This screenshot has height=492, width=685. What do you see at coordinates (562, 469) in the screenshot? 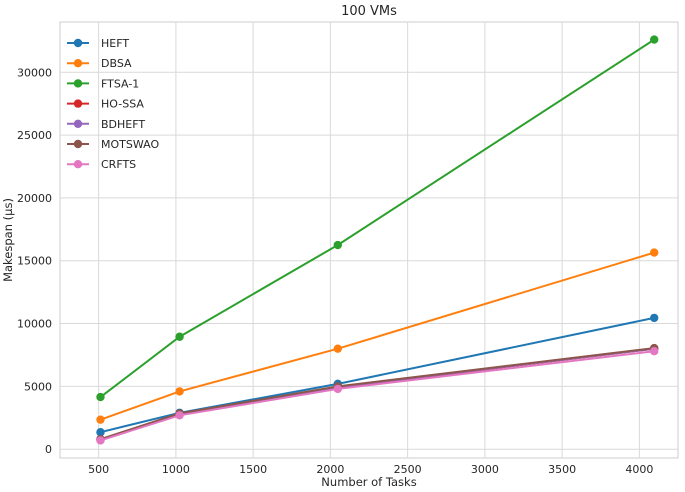
I see `x-tick-label: 3500` at bounding box center [562, 469].